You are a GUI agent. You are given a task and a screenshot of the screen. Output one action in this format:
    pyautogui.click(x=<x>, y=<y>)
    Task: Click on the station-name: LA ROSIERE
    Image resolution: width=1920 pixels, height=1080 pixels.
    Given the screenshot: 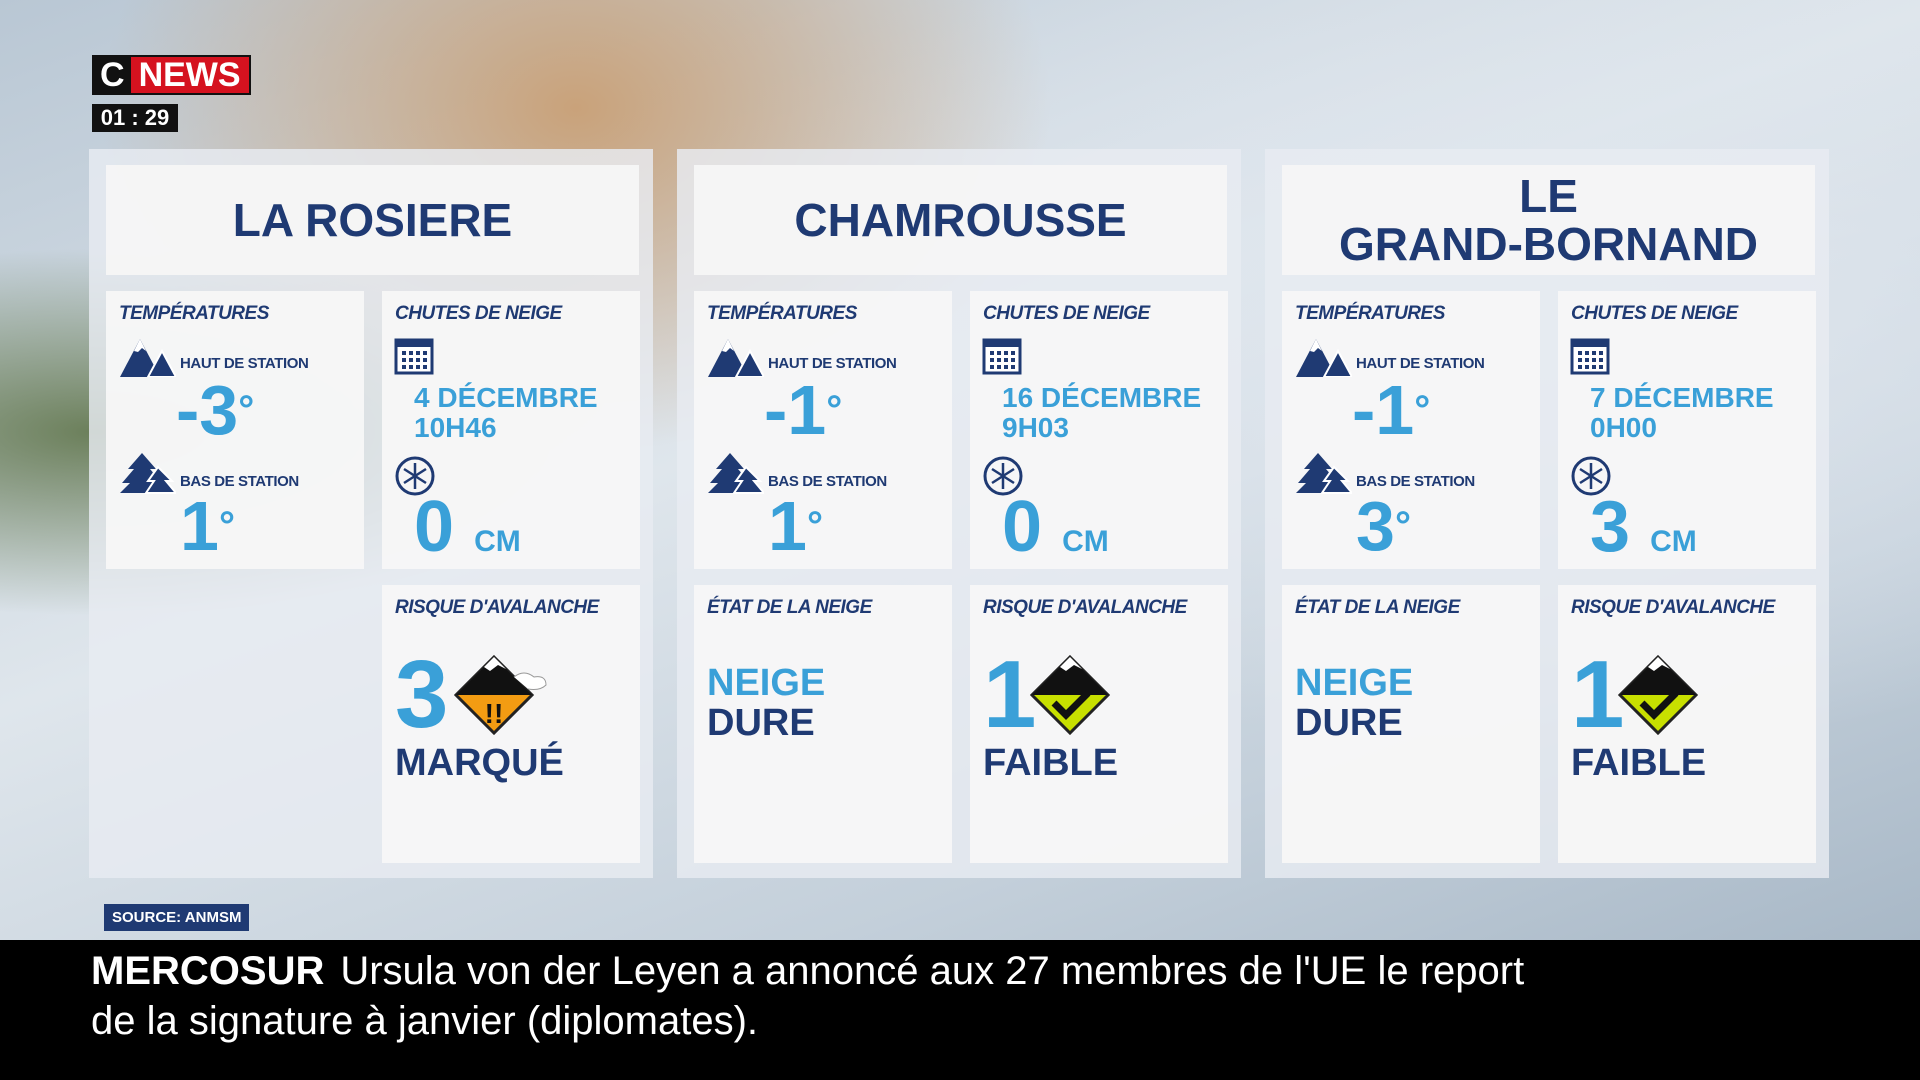 What is the action you would take?
    pyautogui.click(x=372, y=220)
    